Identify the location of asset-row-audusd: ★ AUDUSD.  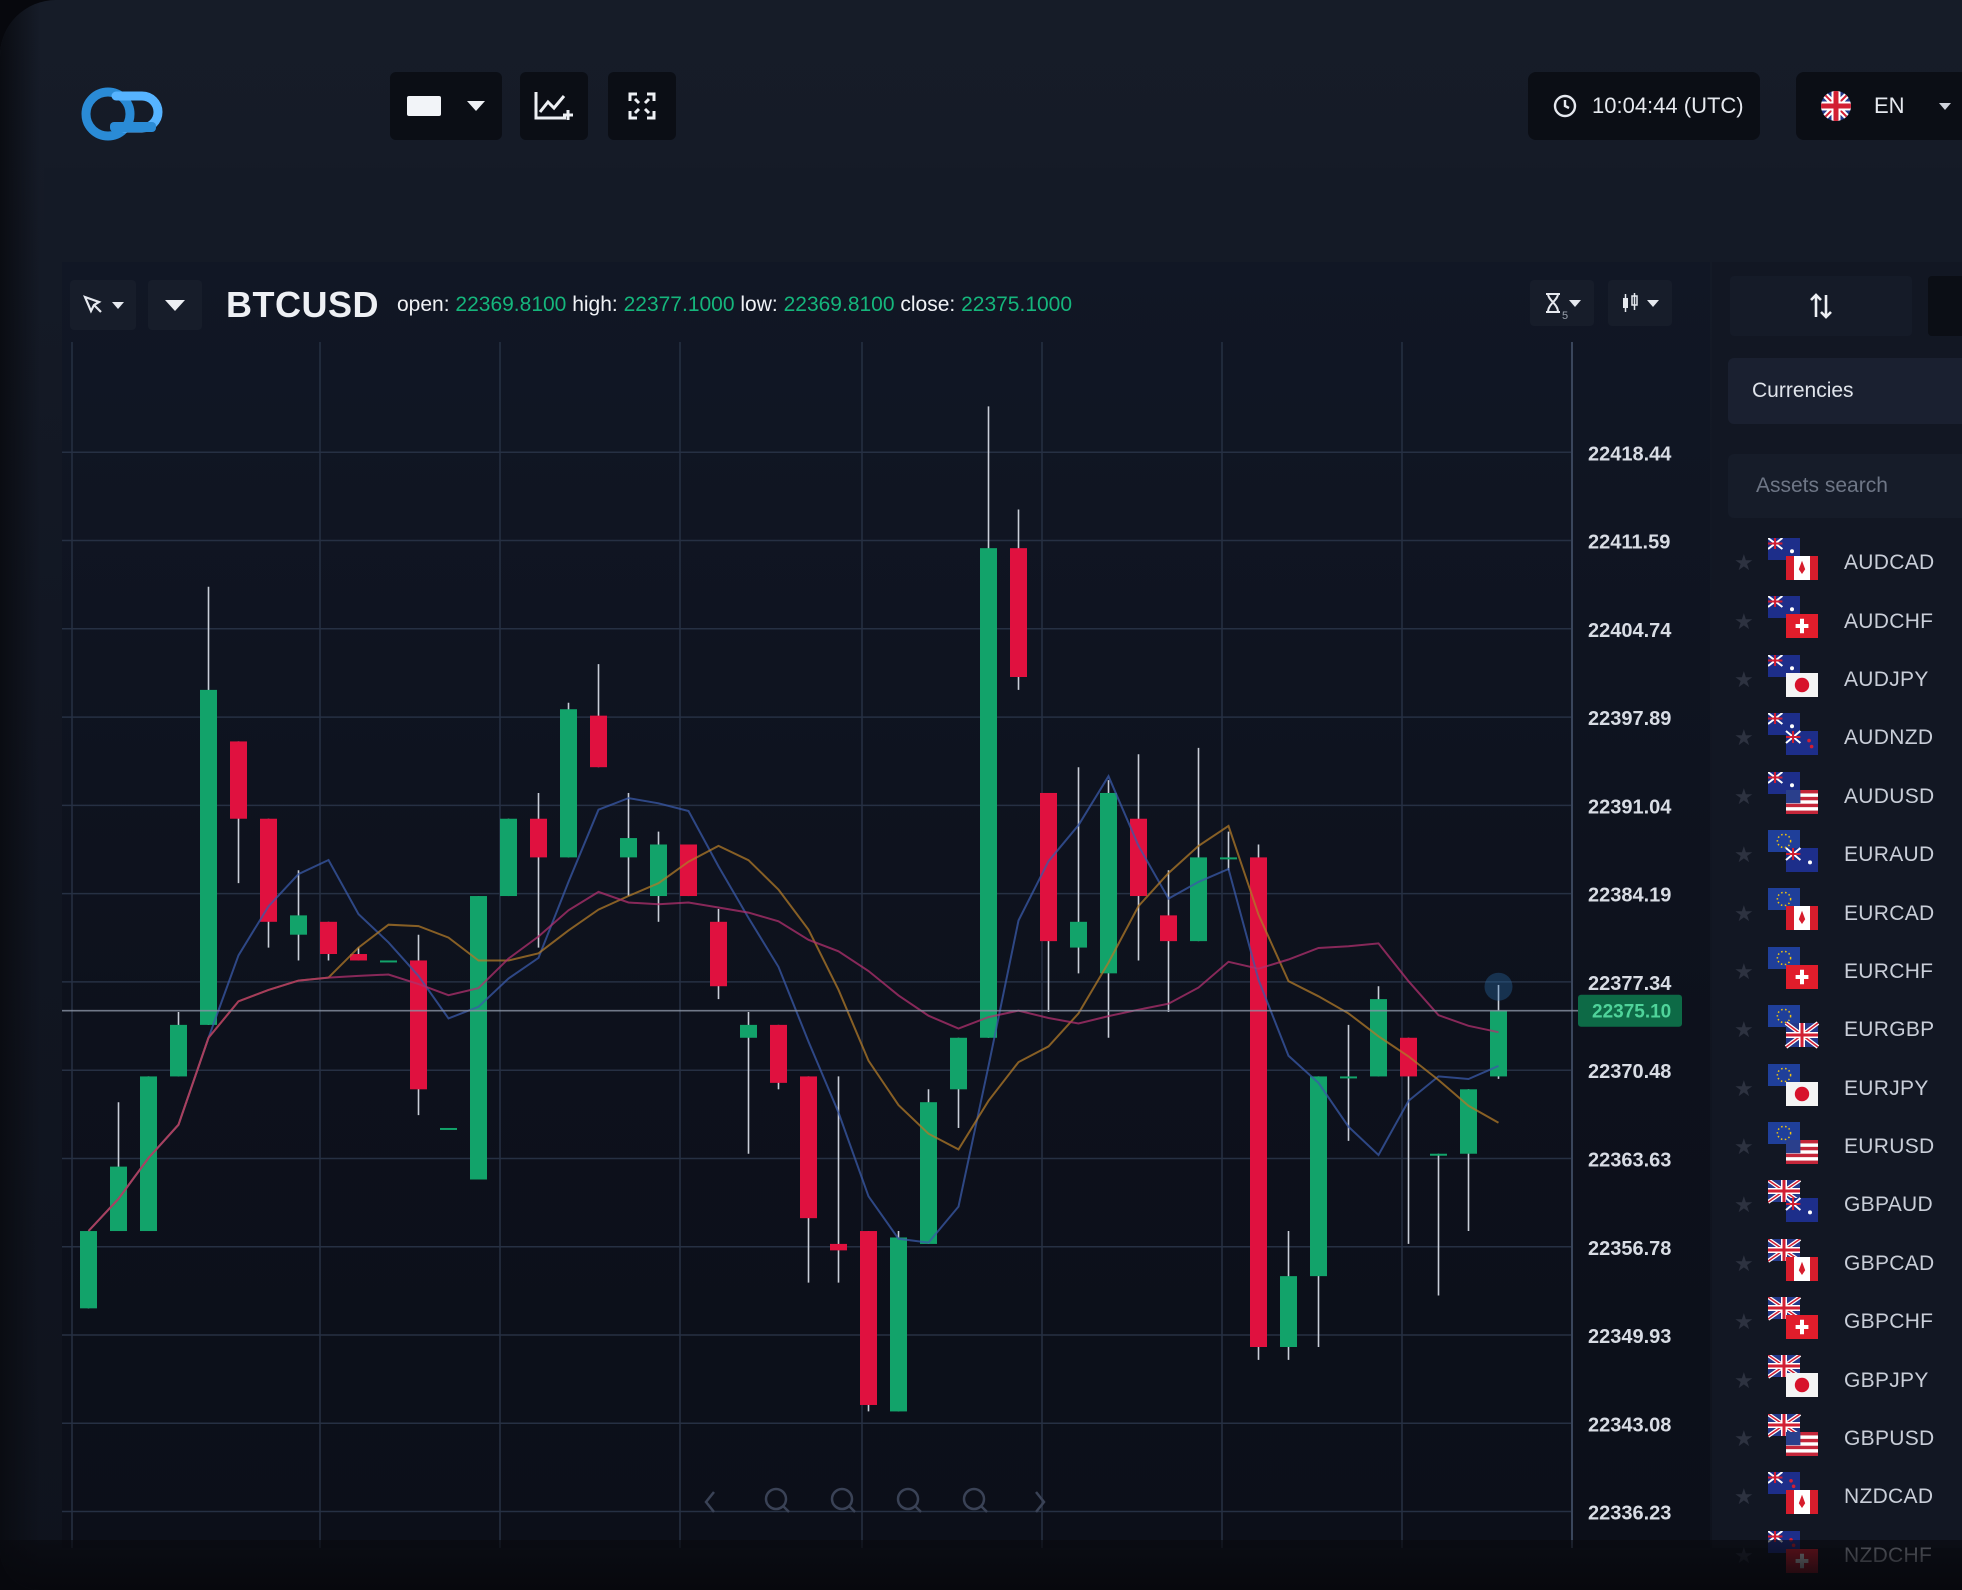
(1837, 797).